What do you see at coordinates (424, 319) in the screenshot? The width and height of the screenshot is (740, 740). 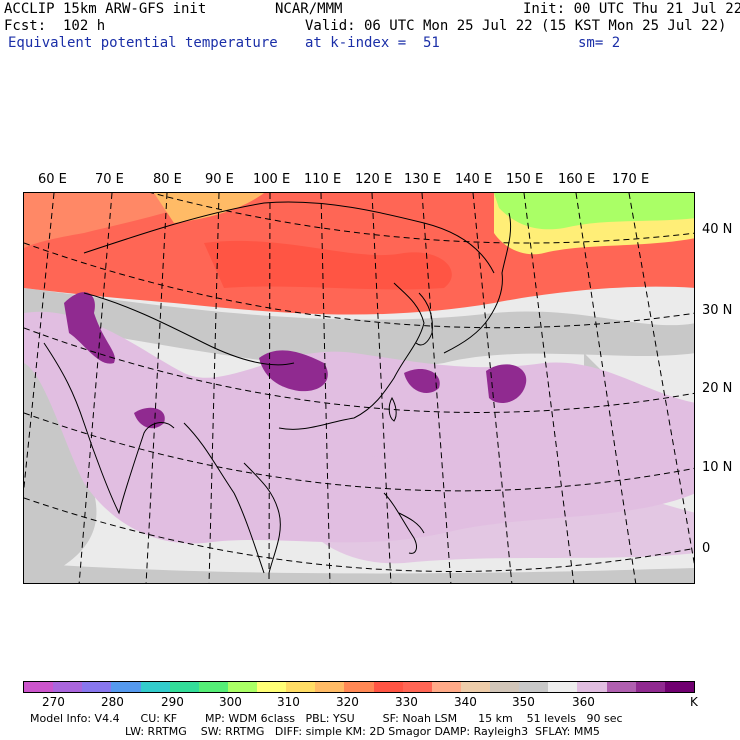 I see `coast-korea` at bounding box center [424, 319].